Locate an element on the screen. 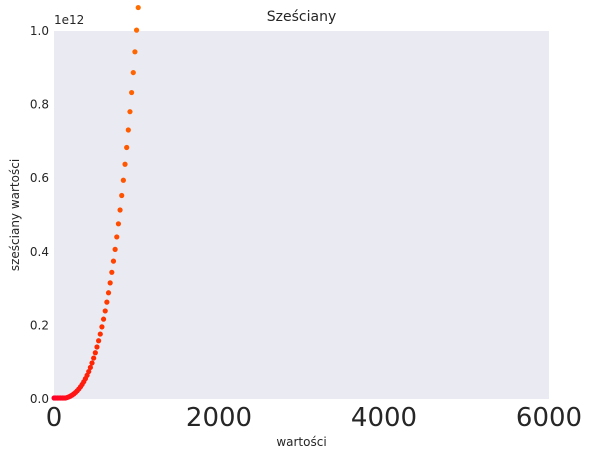 The height and width of the screenshot is (460, 590). y-tick-labels: 0.0 0.2 0.4 0.6 0.8 1.0 is located at coordinates (39, 215).